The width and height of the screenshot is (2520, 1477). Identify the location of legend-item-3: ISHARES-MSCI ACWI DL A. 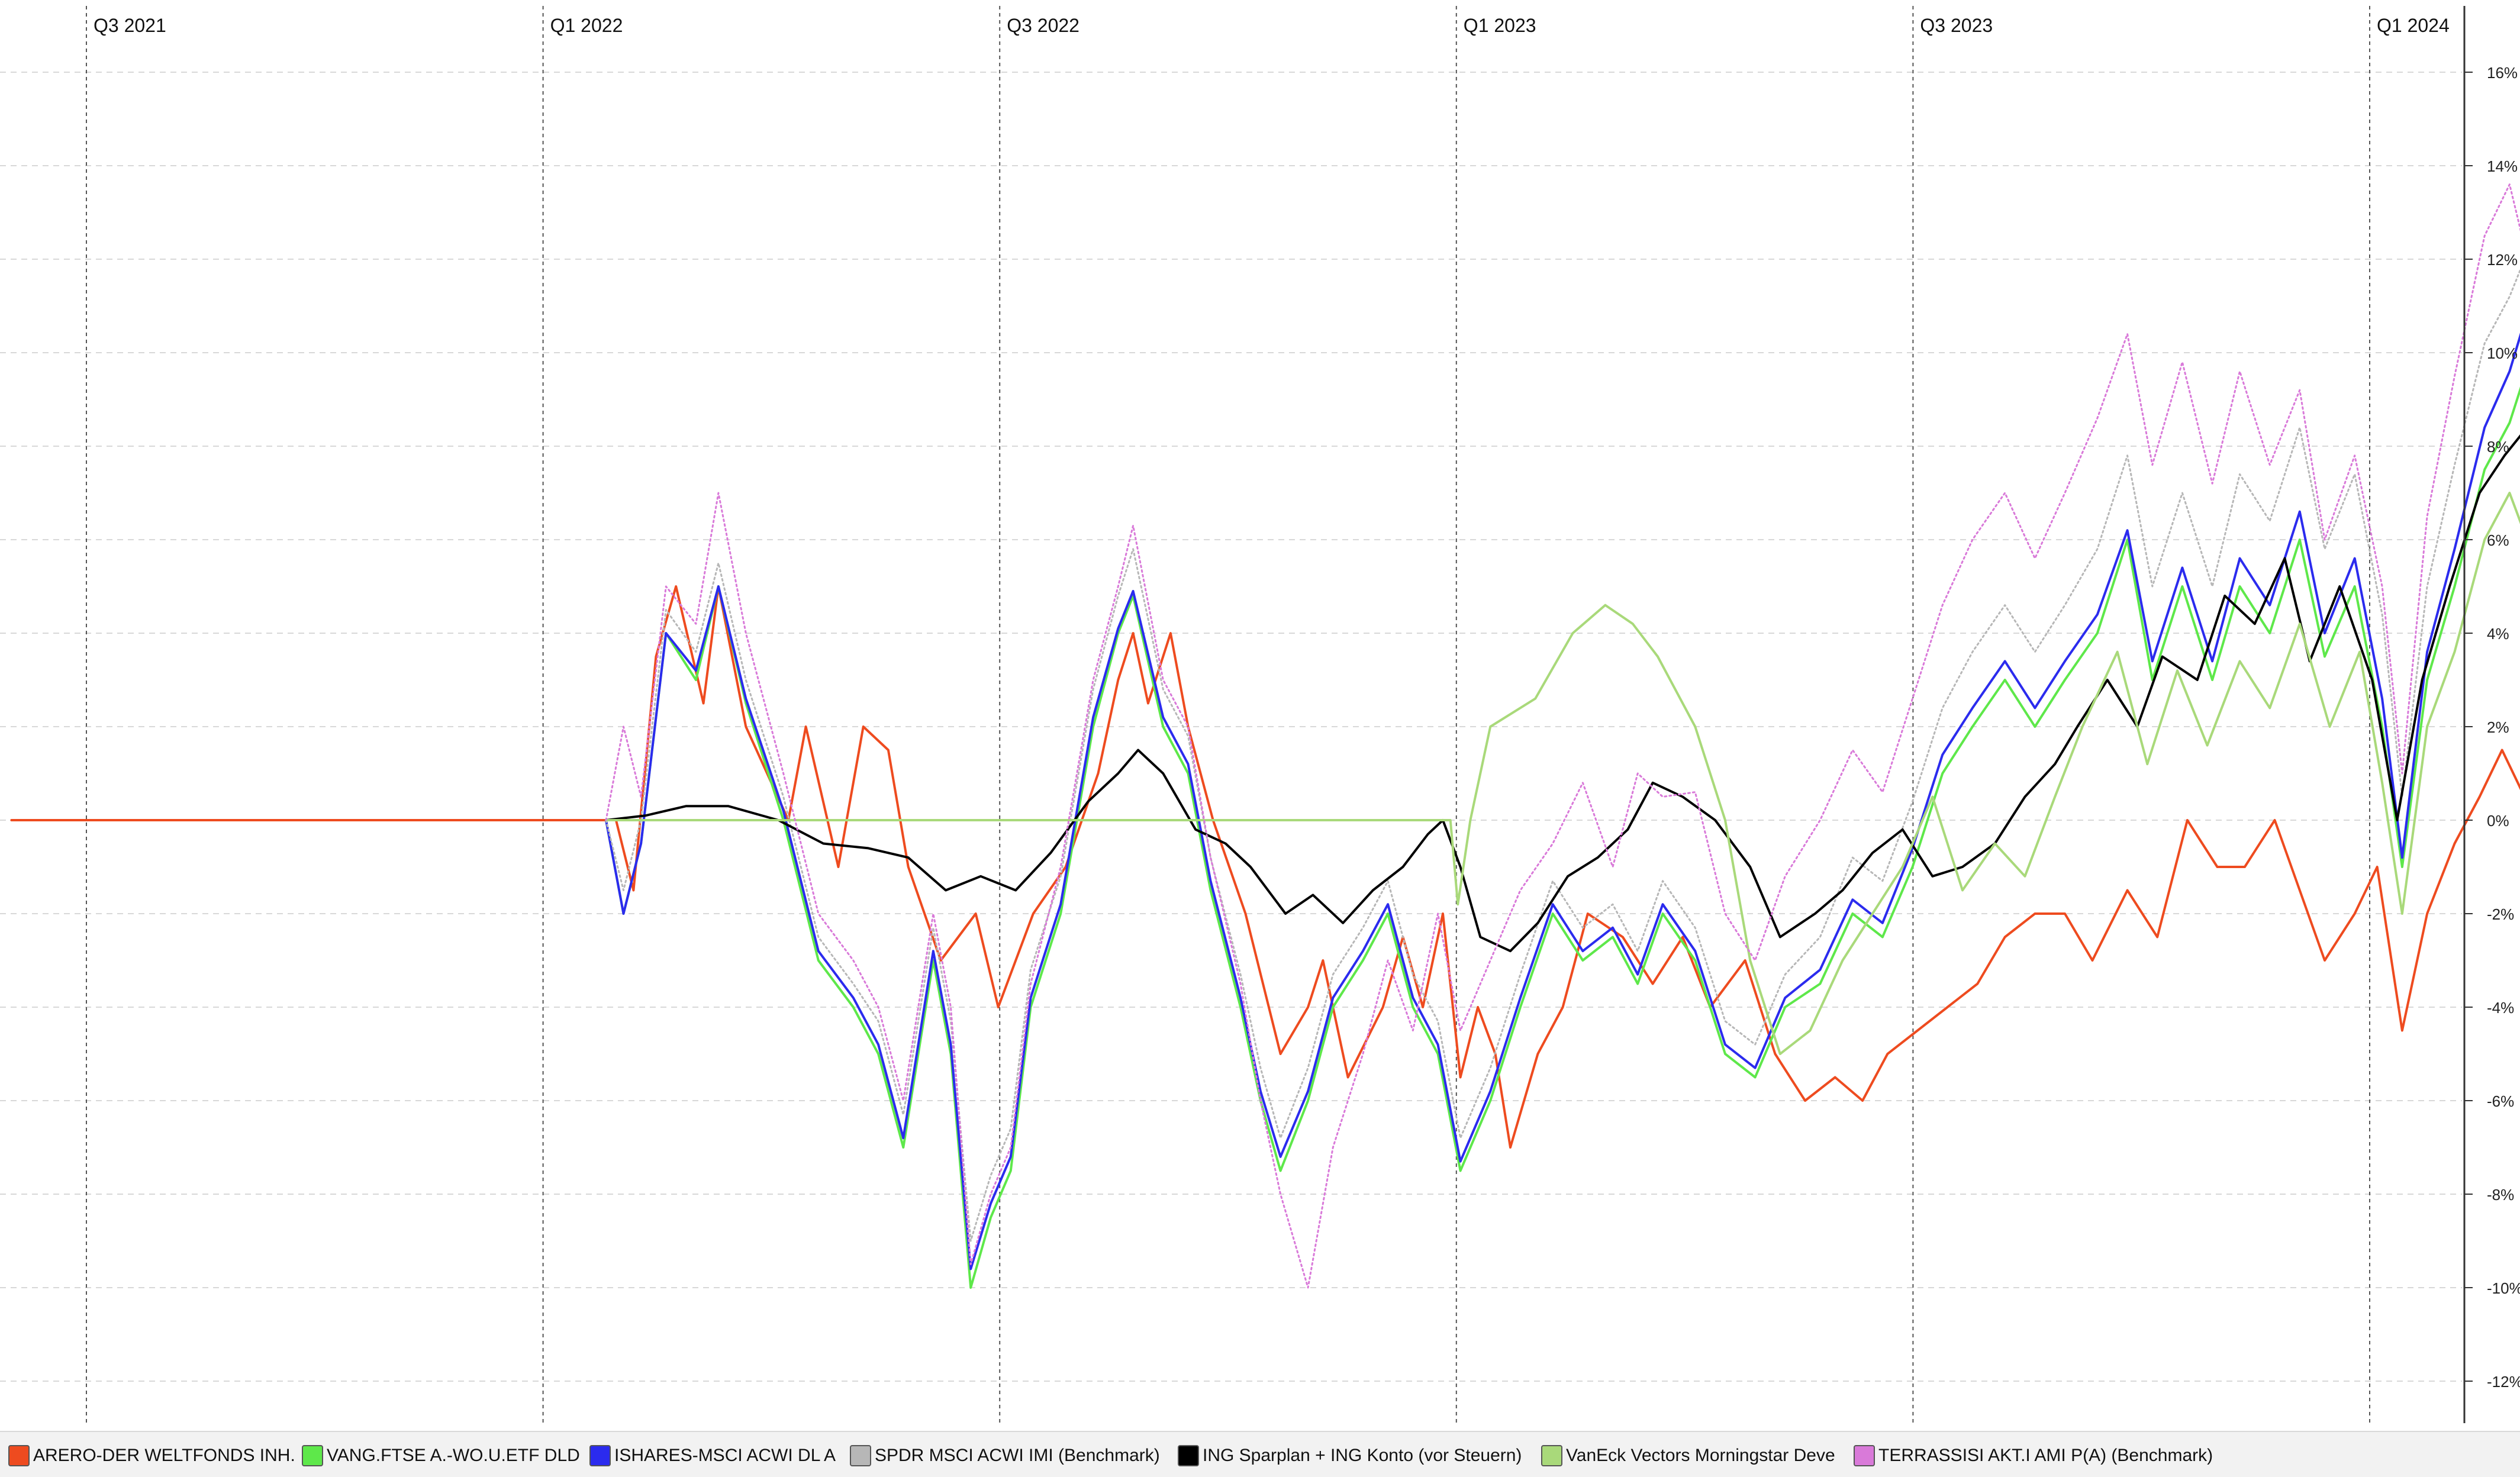
(712, 1456).